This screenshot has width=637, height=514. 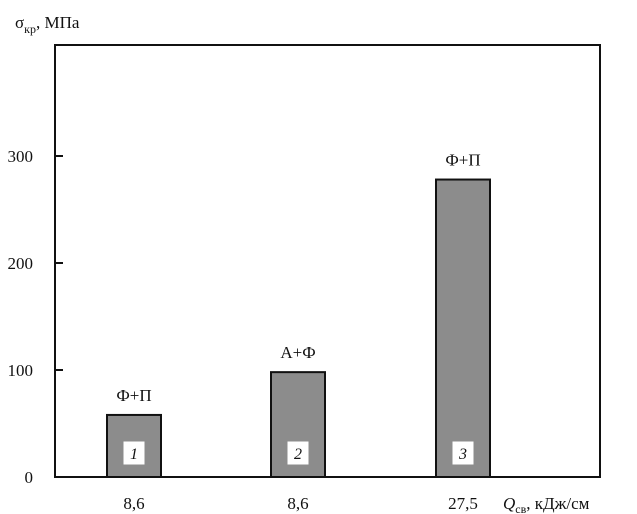 What do you see at coordinates (557, 503) in the screenshot?
I see `x-axis-title-rest: , кДж/см` at bounding box center [557, 503].